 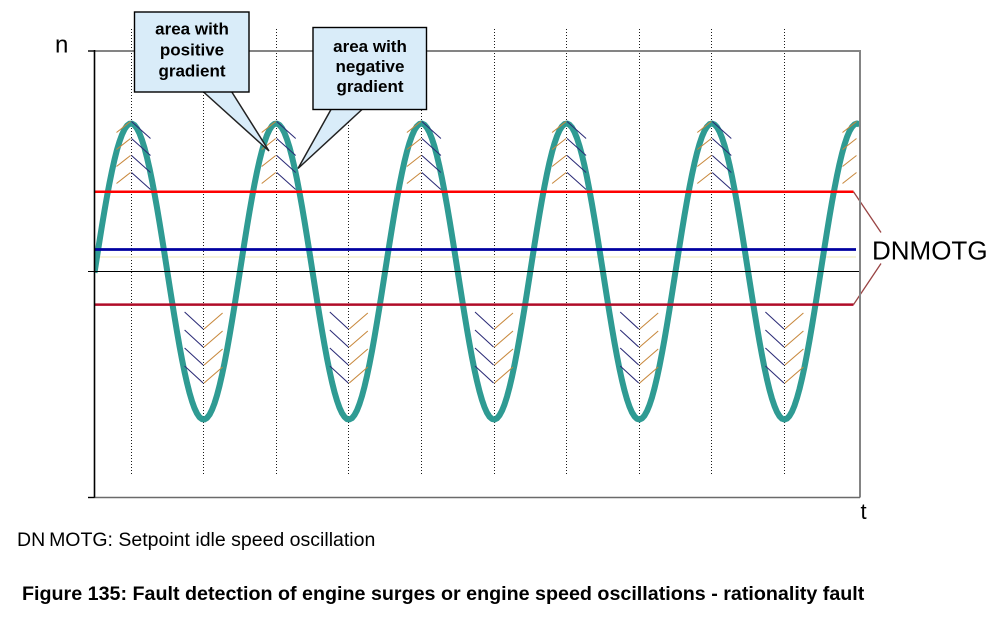 I want to click on svg-text: n, so click(x=61, y=45).